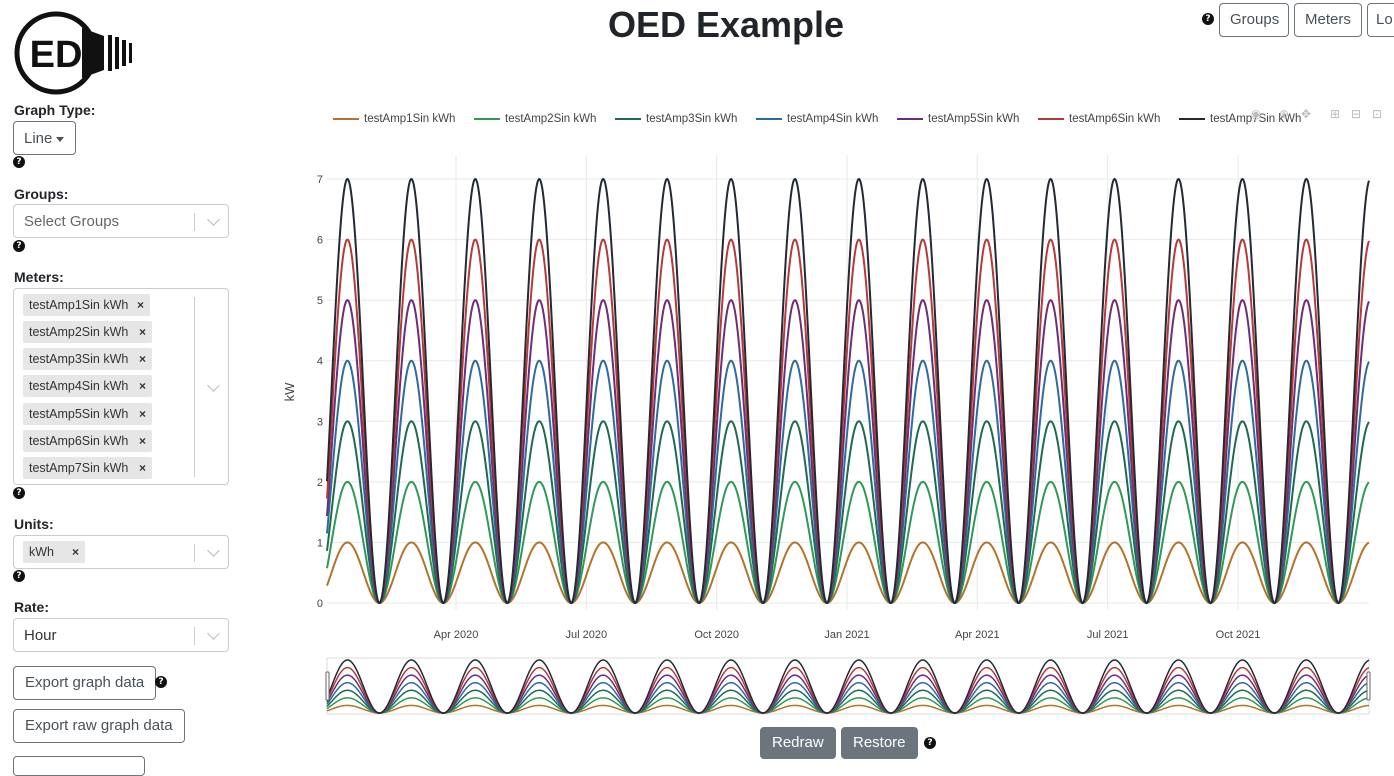 The height and width of the screenshot is (776, 1394). What do you see at coordinates (456, 635) in the screenshot?
I see `x-tick-label: Apr 2020` at bounding box center [456, 635].